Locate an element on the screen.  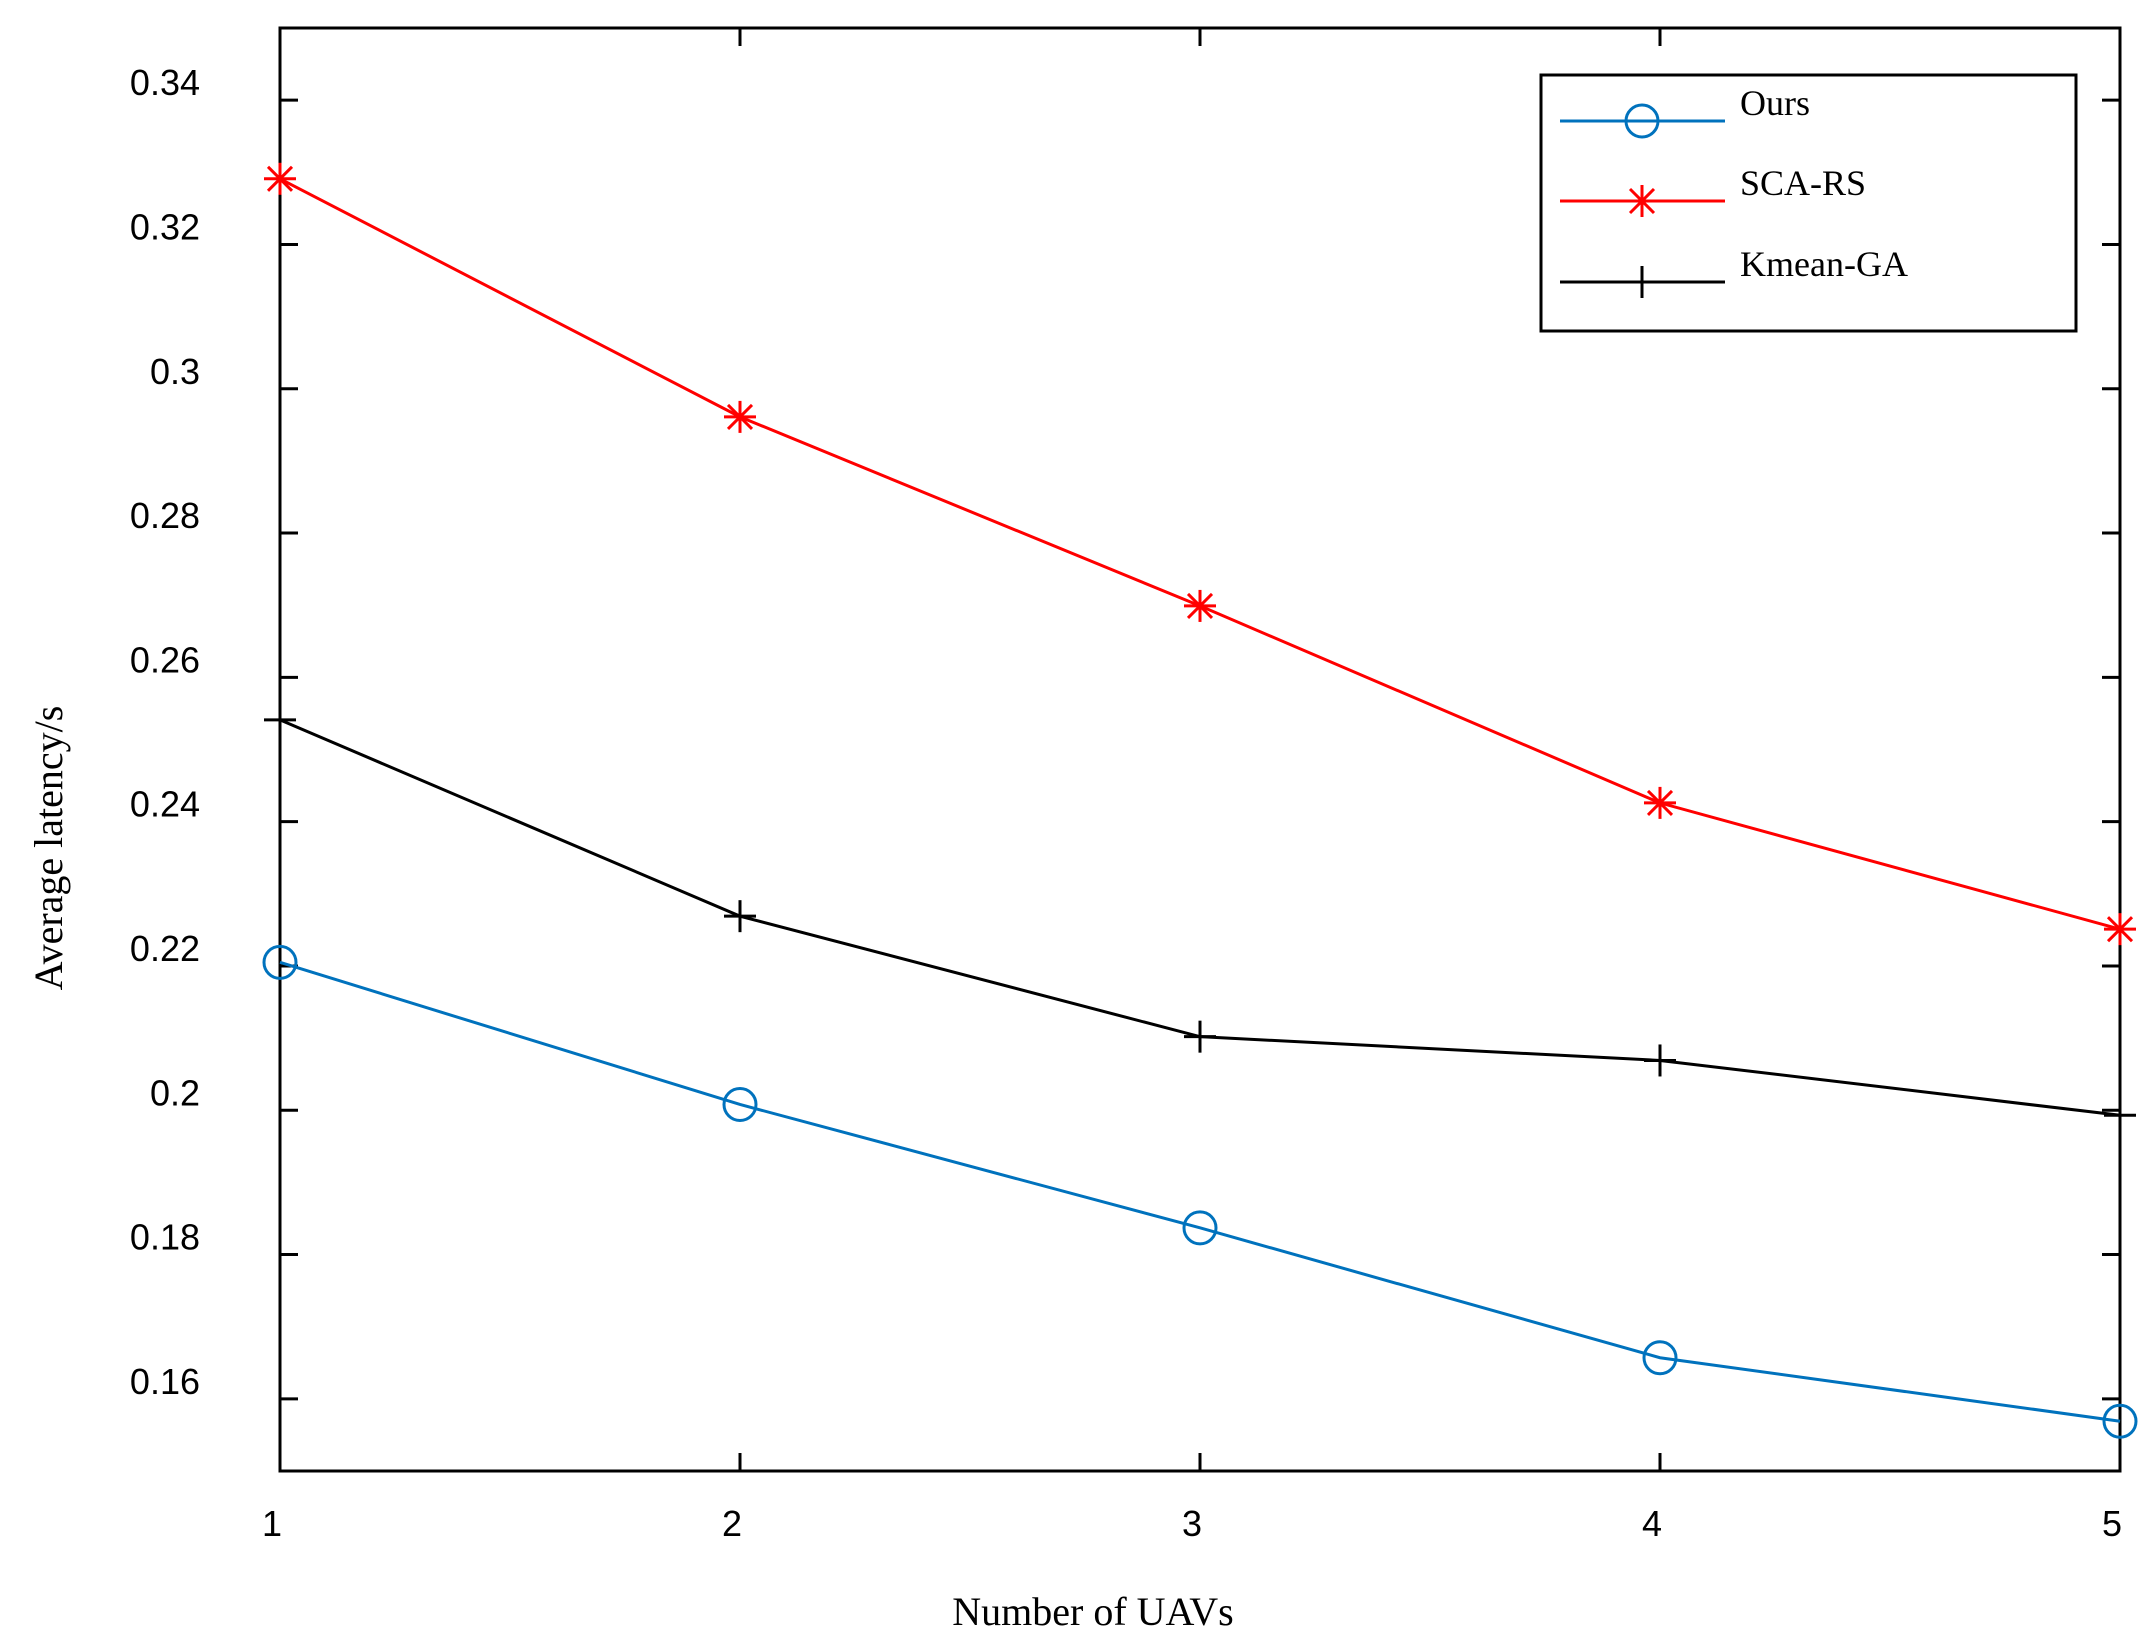
y-tick-label: 0.2 is located at coordinates (175, 1092).